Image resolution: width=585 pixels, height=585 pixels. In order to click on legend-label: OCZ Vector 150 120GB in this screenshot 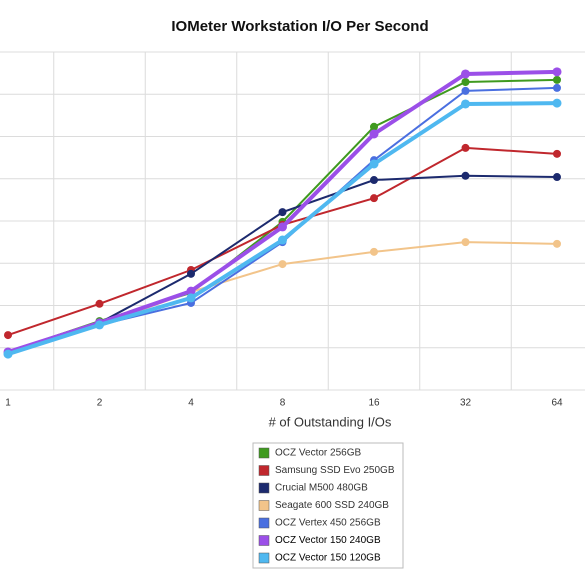, I will do `click(328, 558)`.